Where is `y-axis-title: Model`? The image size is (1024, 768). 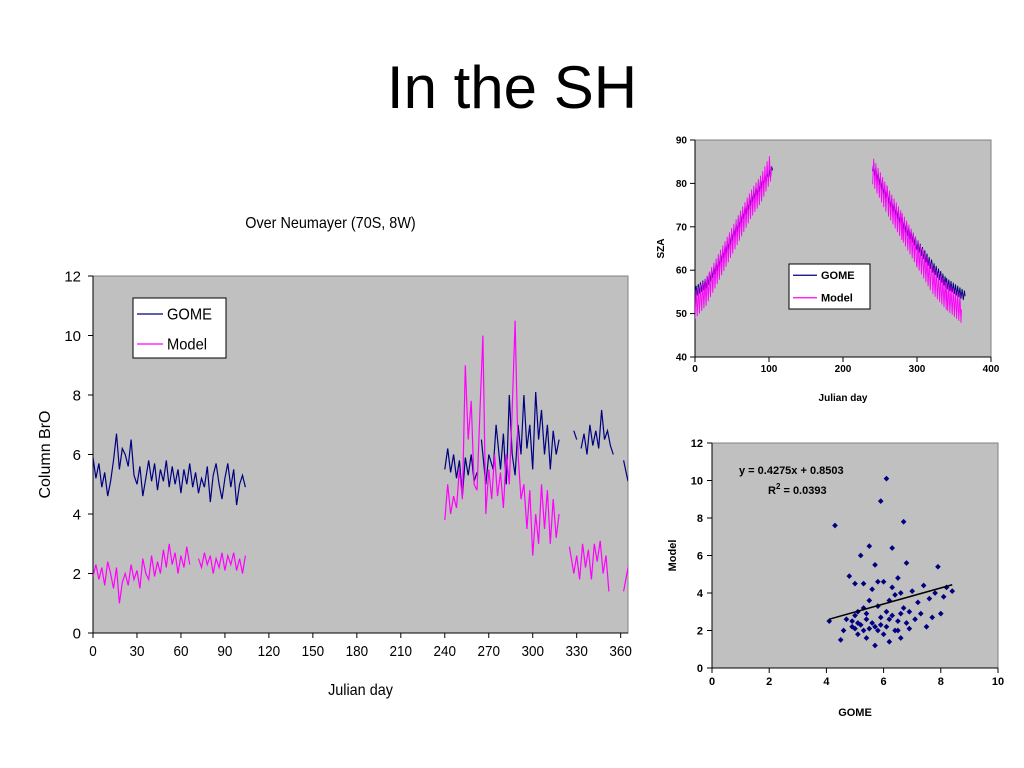 y-axis-title: Model is located at coordinates (673, 556).